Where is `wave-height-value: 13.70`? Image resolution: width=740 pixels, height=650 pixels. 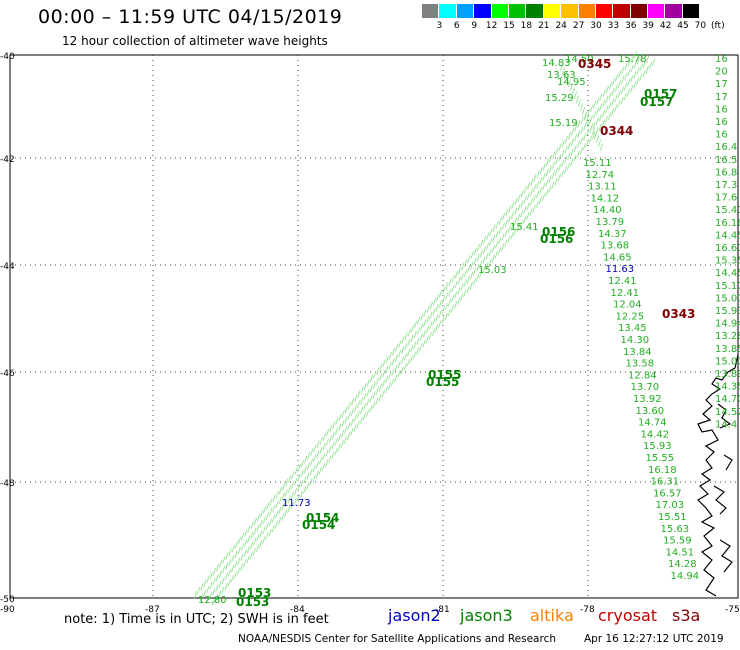 wave-height-value: 13.70 is located at coordinates (645, 387).